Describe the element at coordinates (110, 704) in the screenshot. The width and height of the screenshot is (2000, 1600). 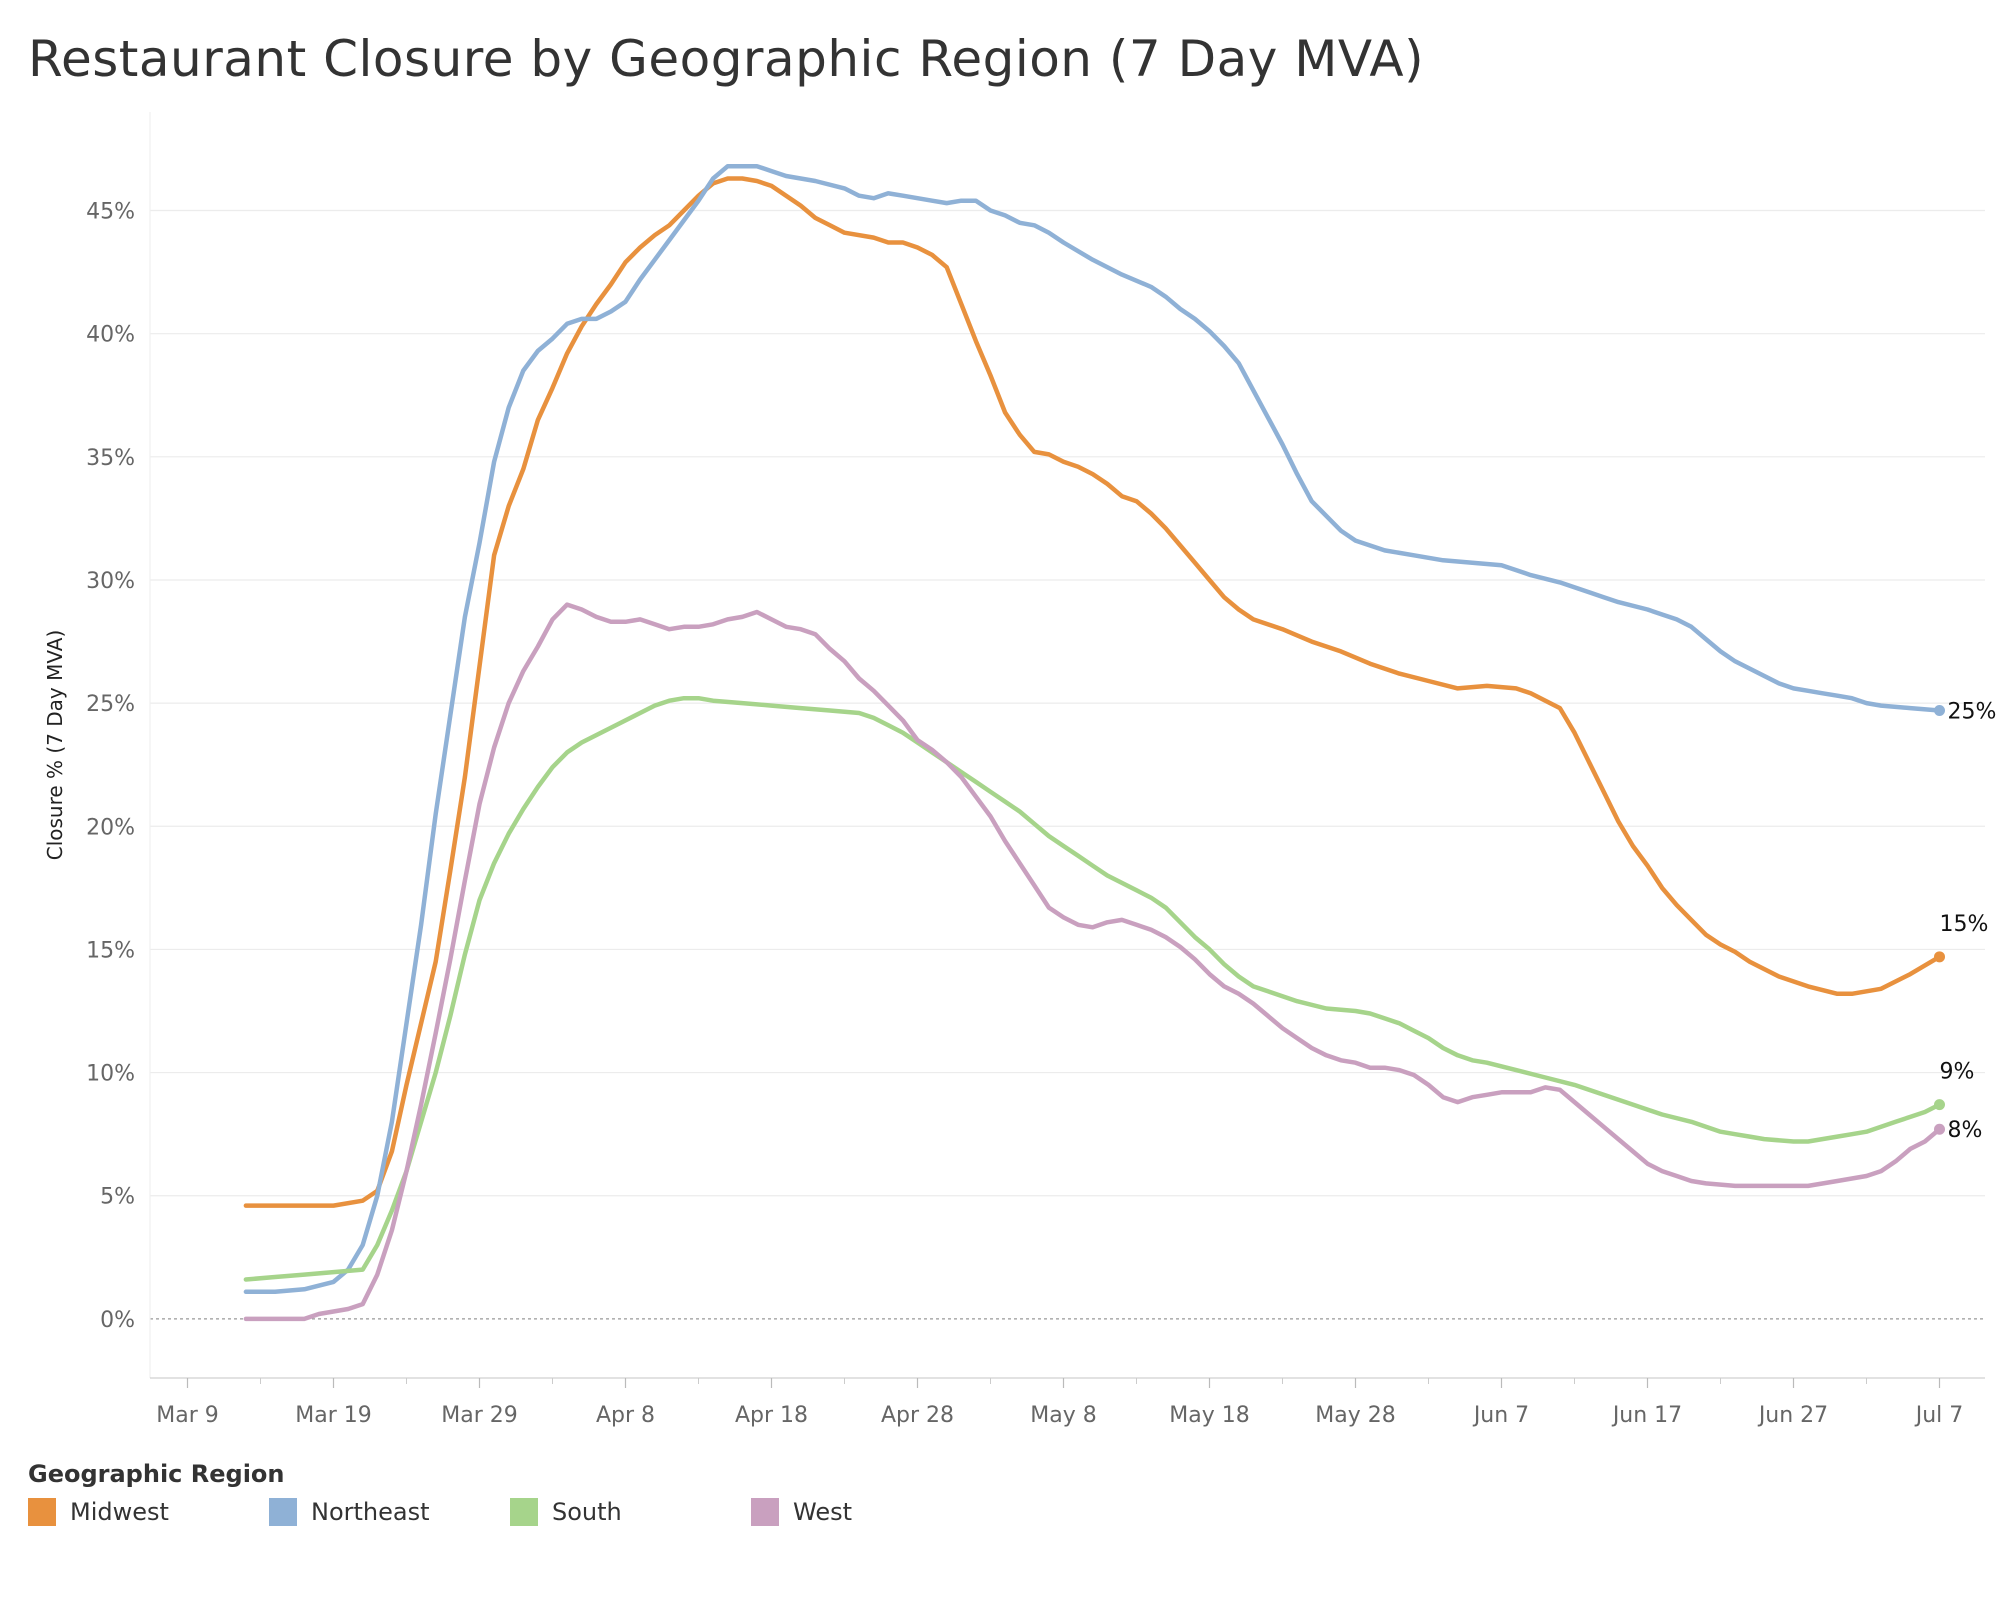
I see `y-tick-label: 25%` at that location.